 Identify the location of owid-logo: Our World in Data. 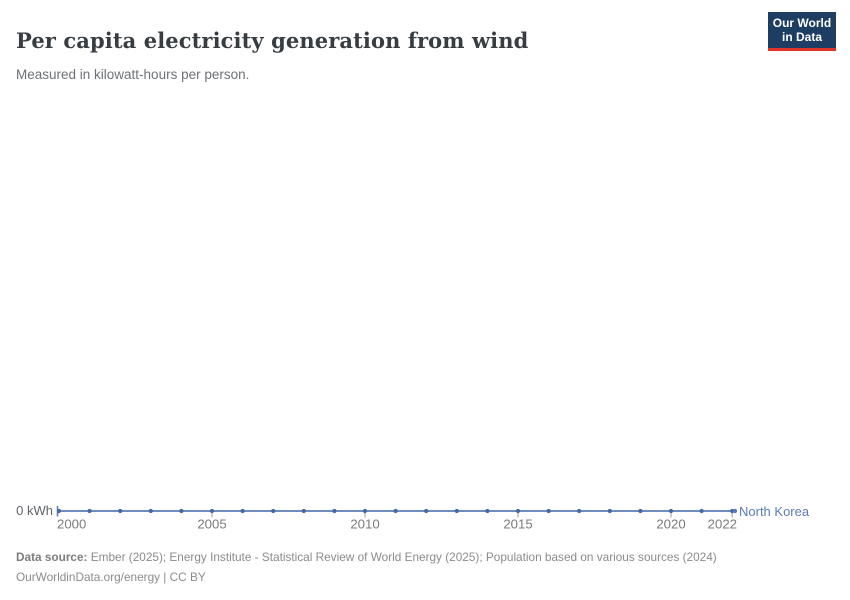
(802, 31).